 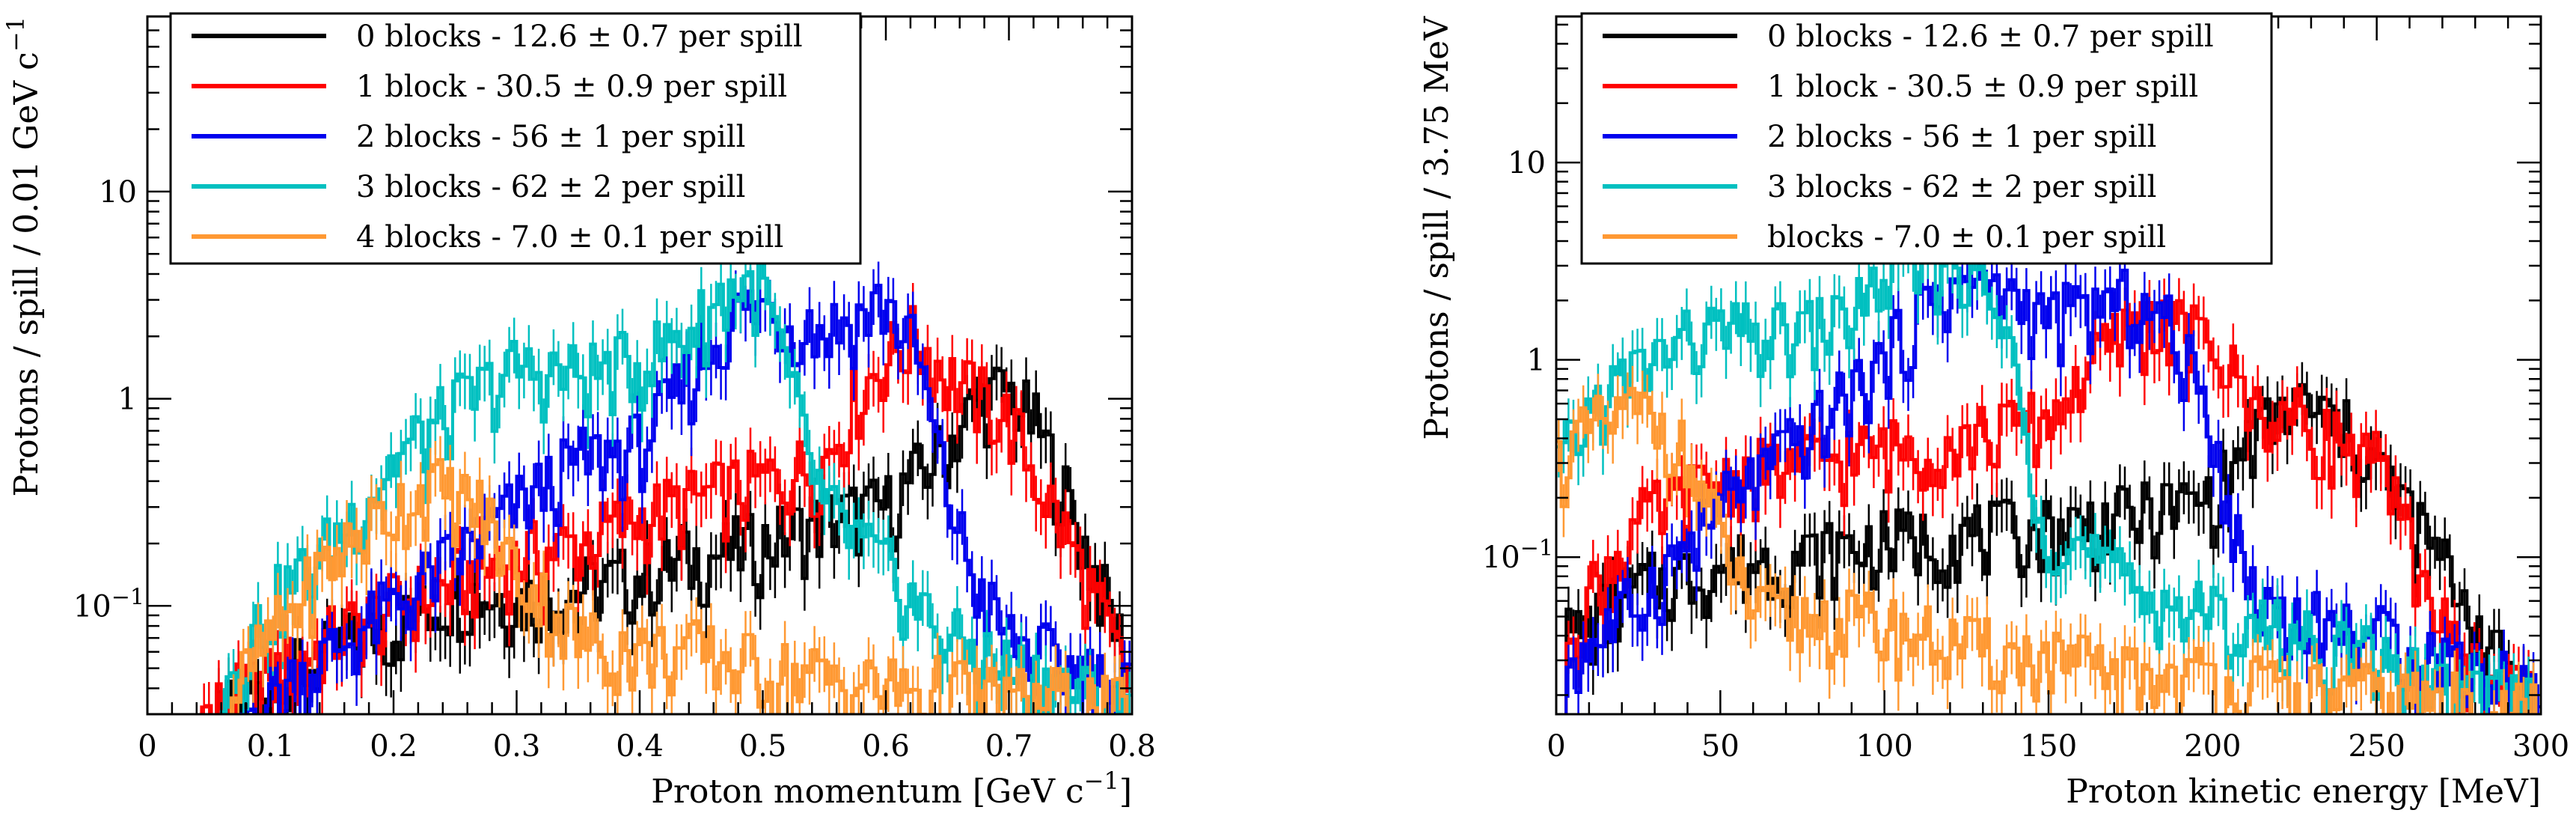 What do you see at coordinates (1009, 747) in the screenshot?
I see `x-tick-label: 0.7` at bounding box center [1009, 747].